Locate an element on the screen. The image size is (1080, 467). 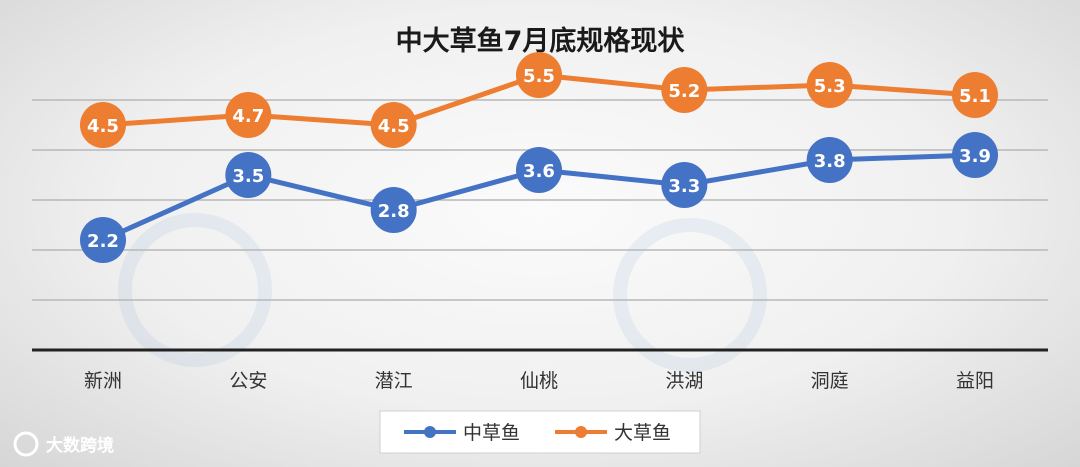
data-label: 5.2 is located at coordinates (684, 91).